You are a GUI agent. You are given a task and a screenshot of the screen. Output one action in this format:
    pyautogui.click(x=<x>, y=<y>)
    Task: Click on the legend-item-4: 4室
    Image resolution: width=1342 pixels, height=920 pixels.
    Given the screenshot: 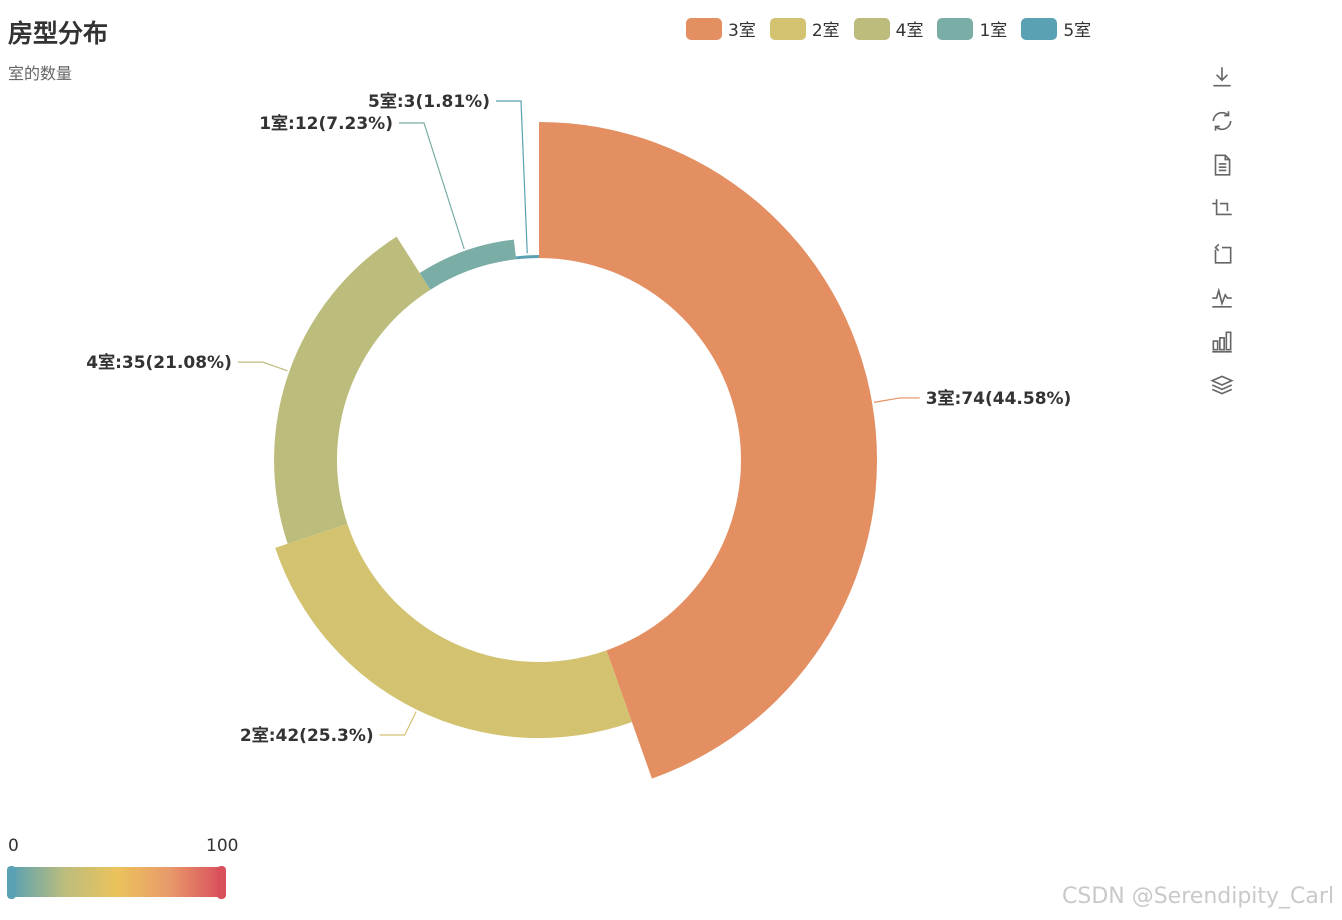 What is the action you would take?
    pyautogui.click(x=888, y=28)
    